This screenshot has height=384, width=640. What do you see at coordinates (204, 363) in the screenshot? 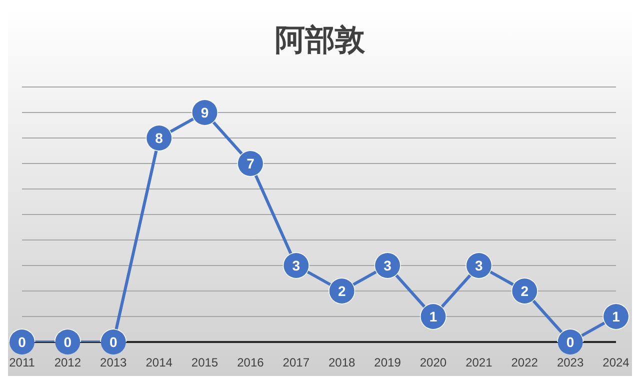
I see `x-tick-label: 2015` at bounding box center [204, 363].